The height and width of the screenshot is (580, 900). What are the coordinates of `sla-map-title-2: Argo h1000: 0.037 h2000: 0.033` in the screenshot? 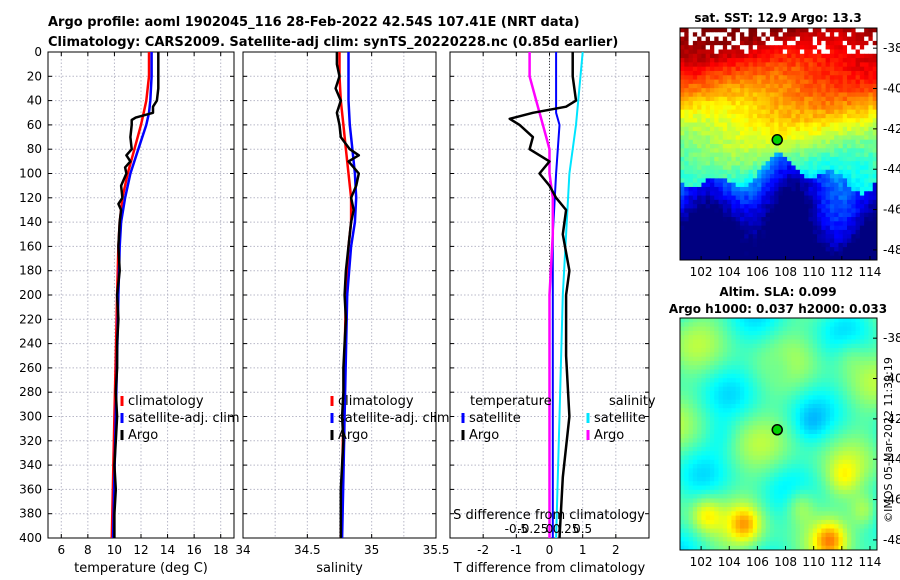 It's located at (778, 309).